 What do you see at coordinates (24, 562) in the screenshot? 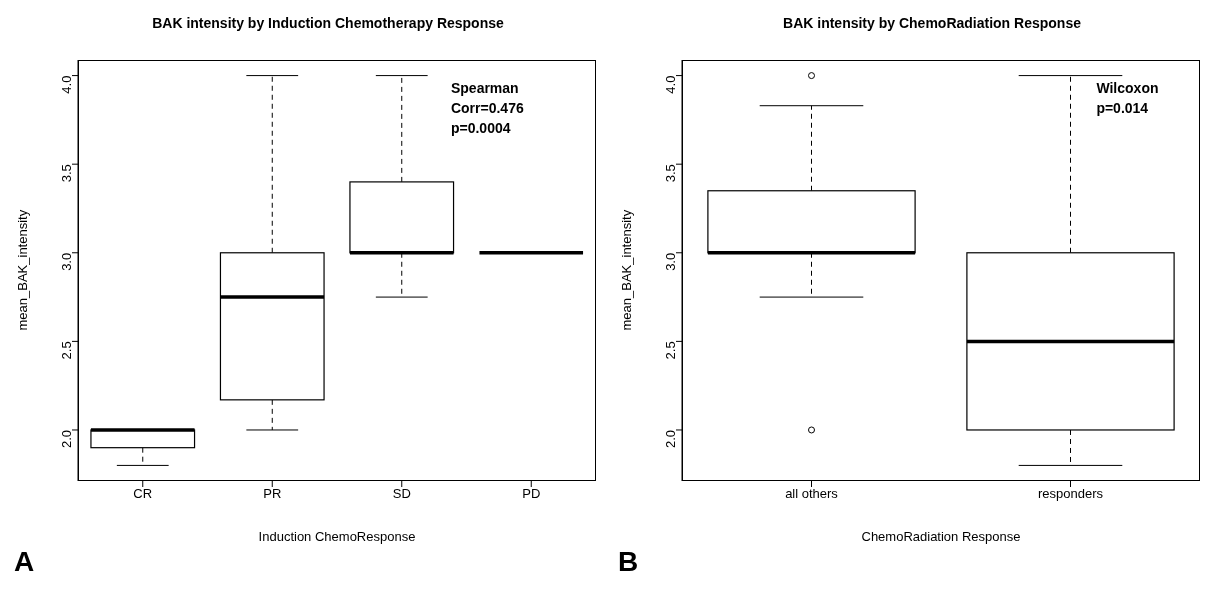
I see `text: A` at bounding box center [24, 562].